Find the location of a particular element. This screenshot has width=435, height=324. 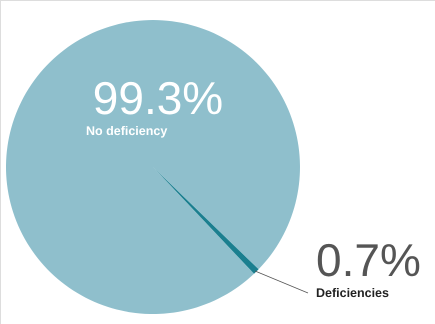

slice-label: Deficiencies is located at coordinates (353, 293).